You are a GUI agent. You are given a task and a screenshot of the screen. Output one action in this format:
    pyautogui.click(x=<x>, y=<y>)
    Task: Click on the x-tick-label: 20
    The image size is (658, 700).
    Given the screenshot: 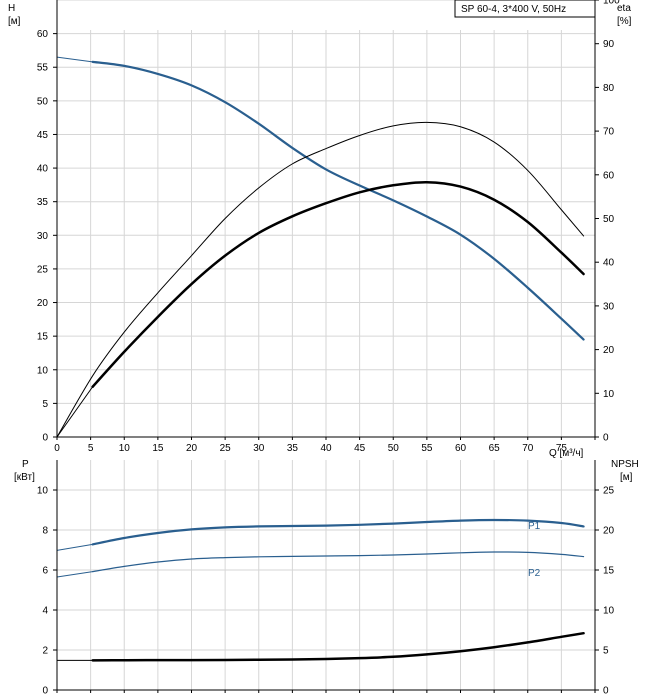 What is the action you would take?
    pyautogui.click(x=192, y=448)
    